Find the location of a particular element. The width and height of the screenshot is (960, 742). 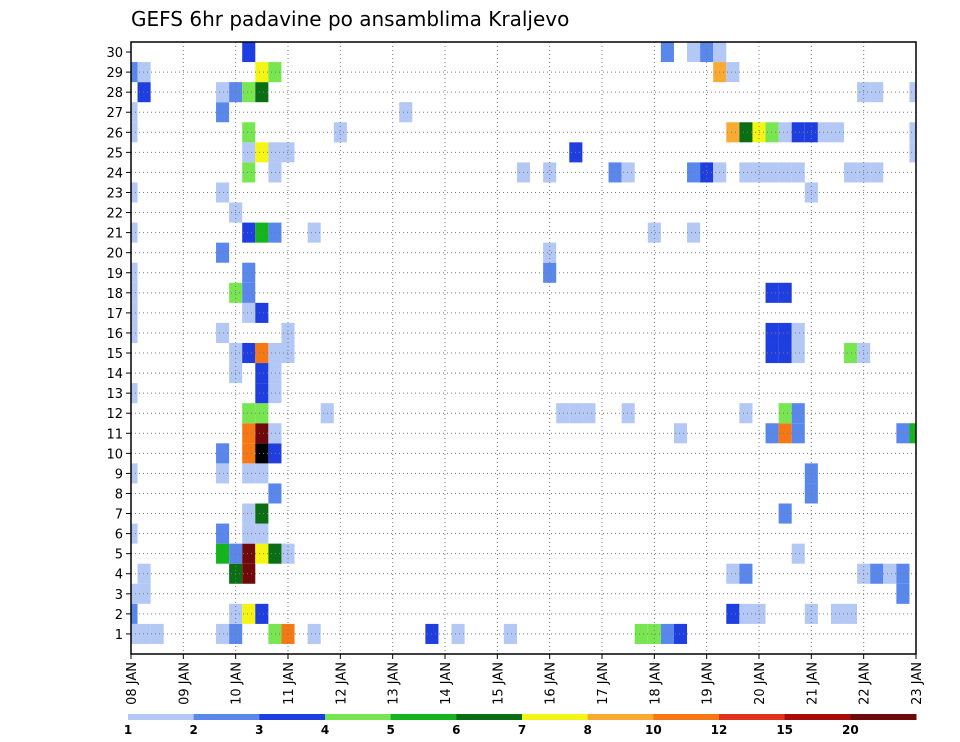

y-tick-label: 13 is located at coordinates (114, 394).